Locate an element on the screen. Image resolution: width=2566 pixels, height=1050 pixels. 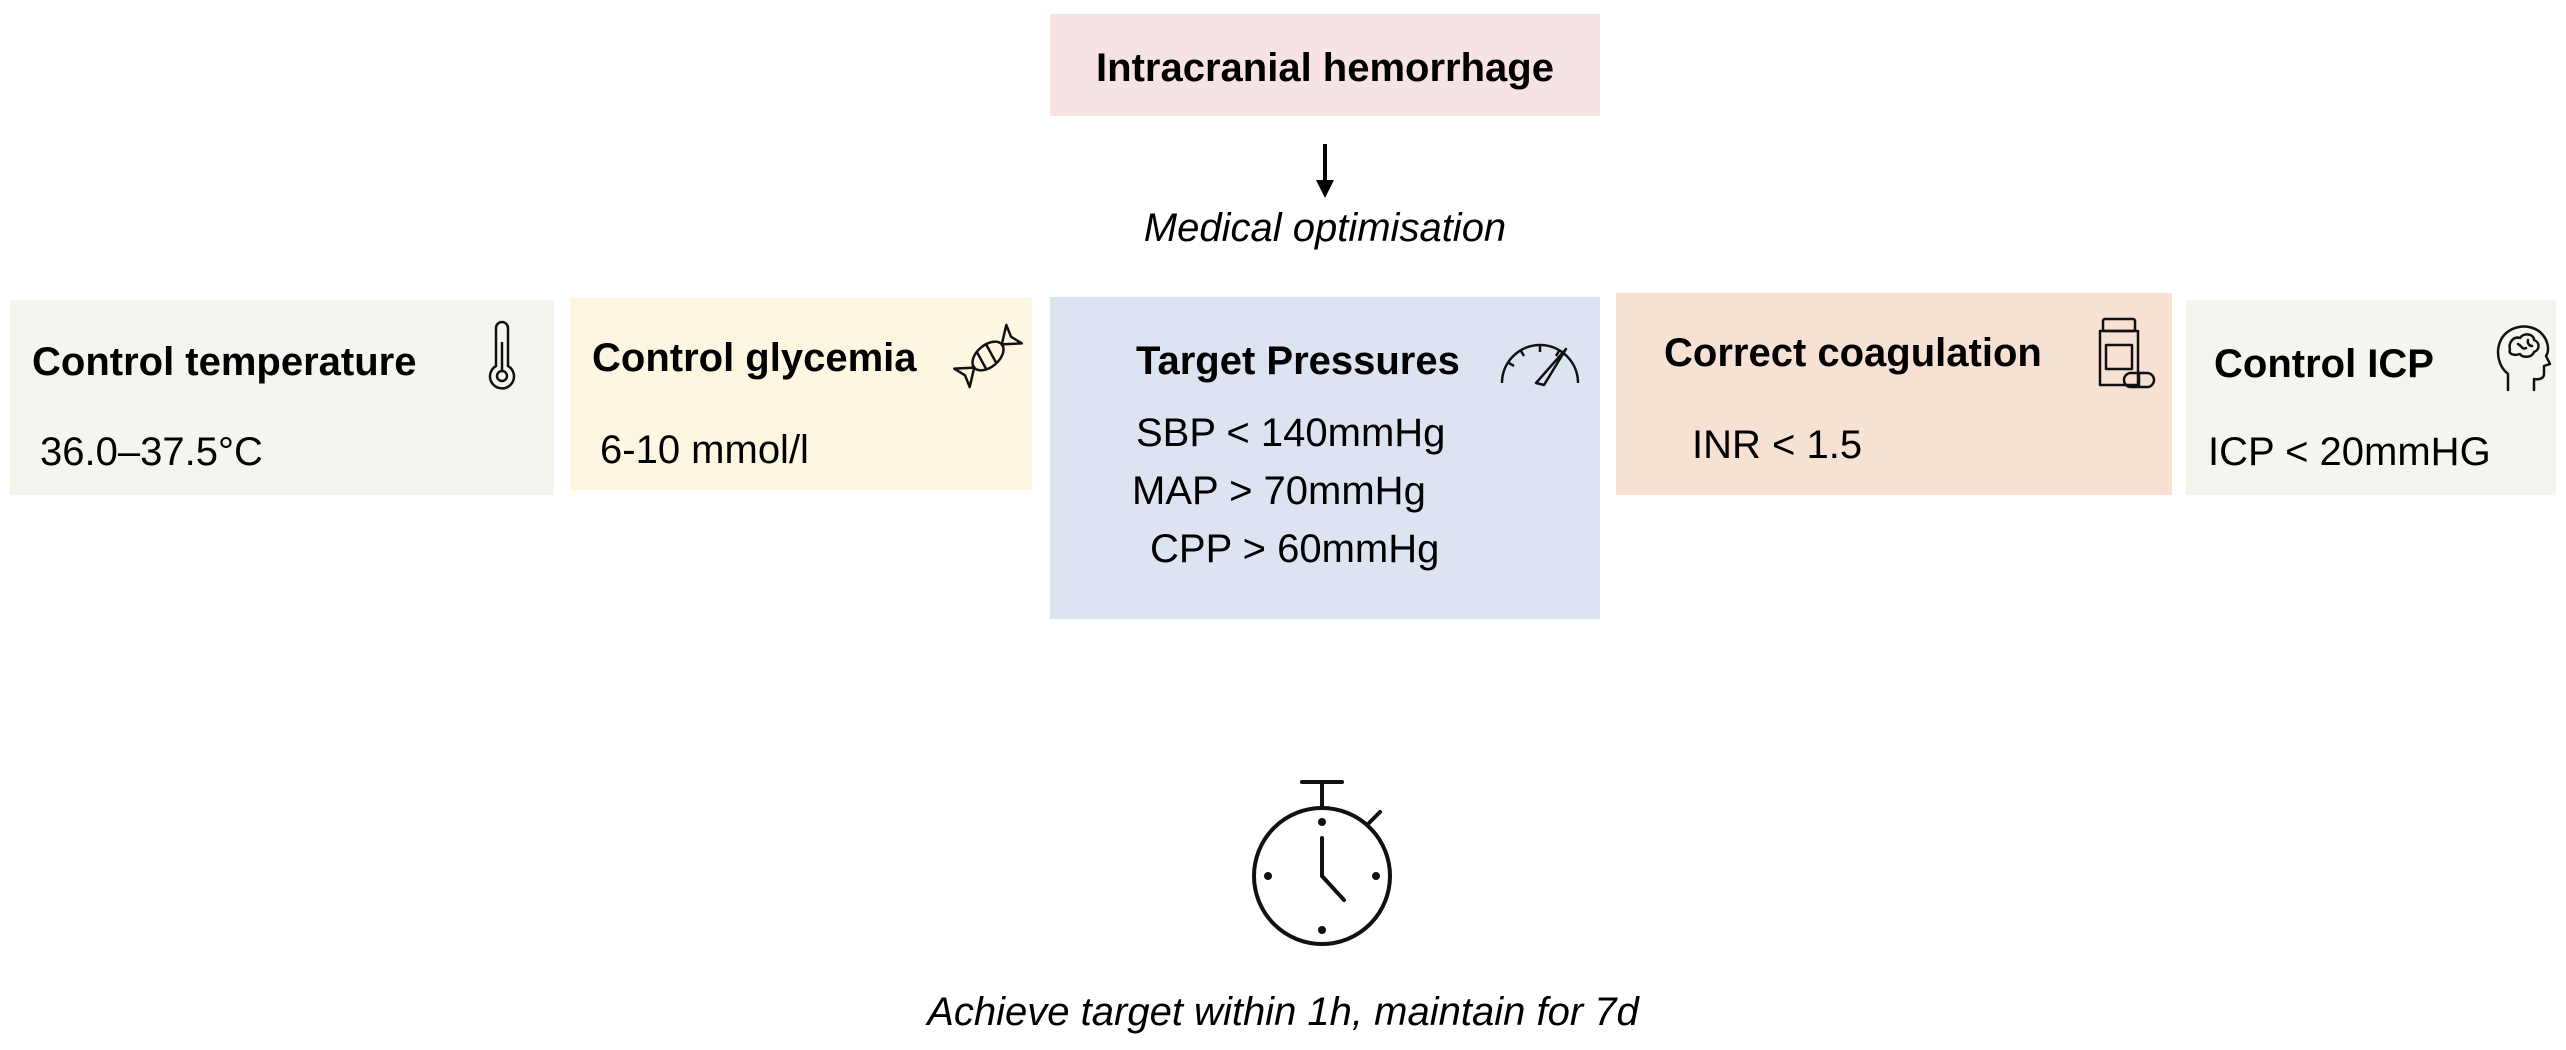
pill-bottle-icon is located at coordinates (2127, 353).